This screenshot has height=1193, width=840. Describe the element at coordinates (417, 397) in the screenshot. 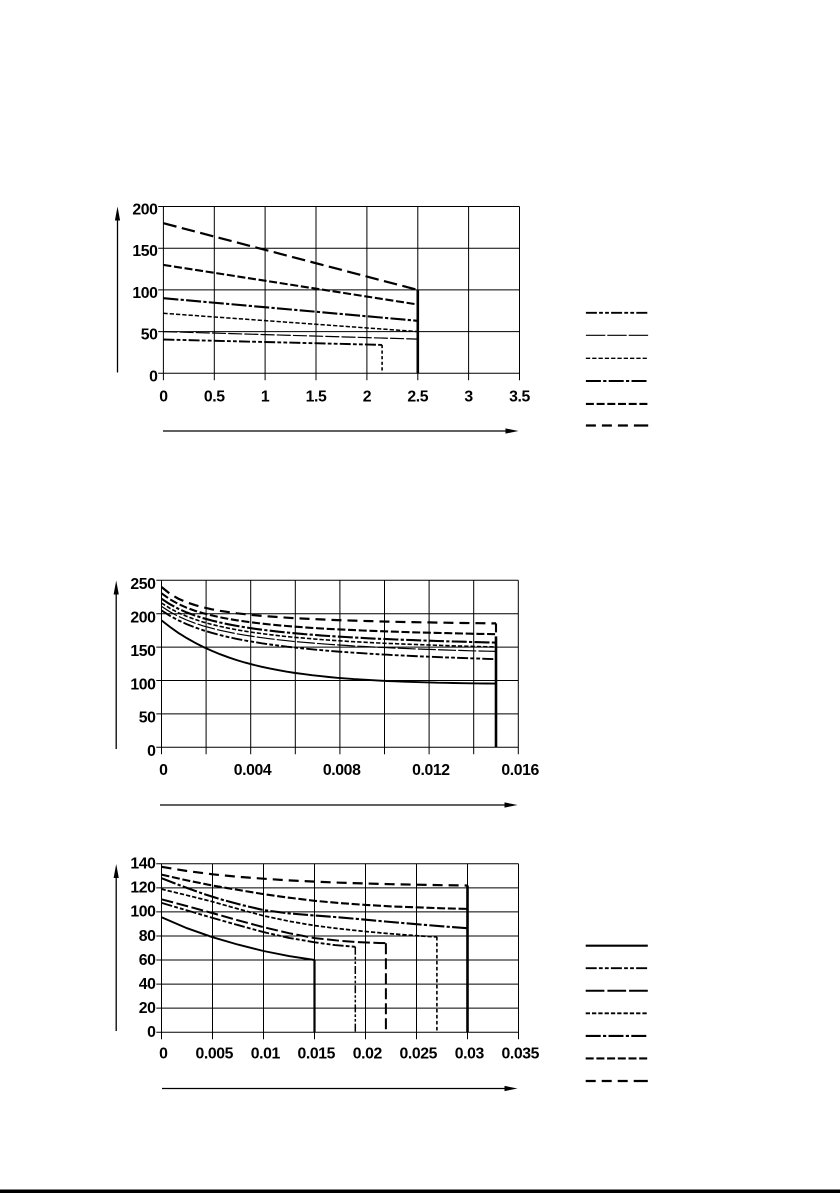

I see `svg-text: 2.5` at that location.